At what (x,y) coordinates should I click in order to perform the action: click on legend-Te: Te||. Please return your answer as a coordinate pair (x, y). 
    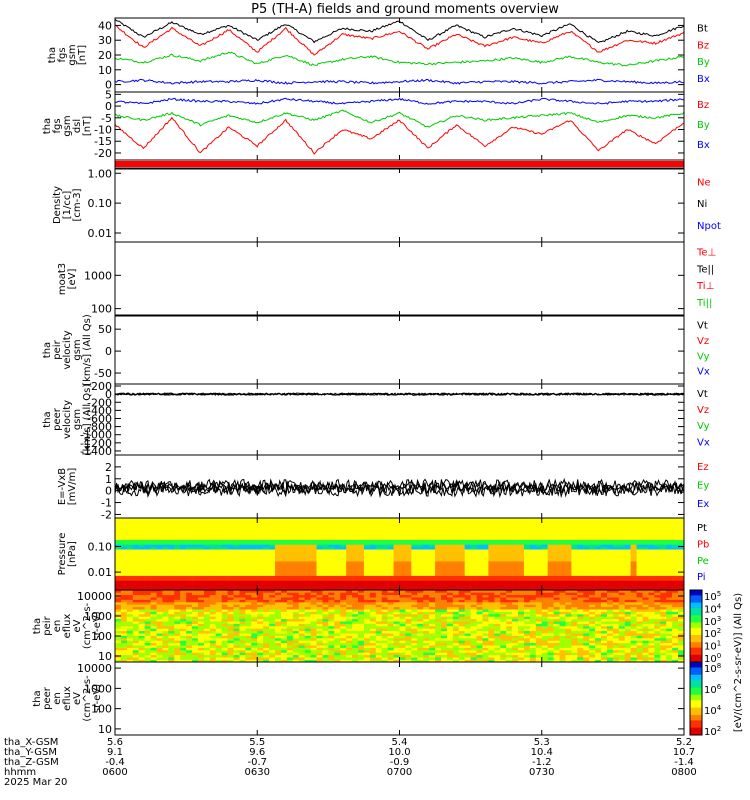
    Looking at the image, I should click on (705, 269).